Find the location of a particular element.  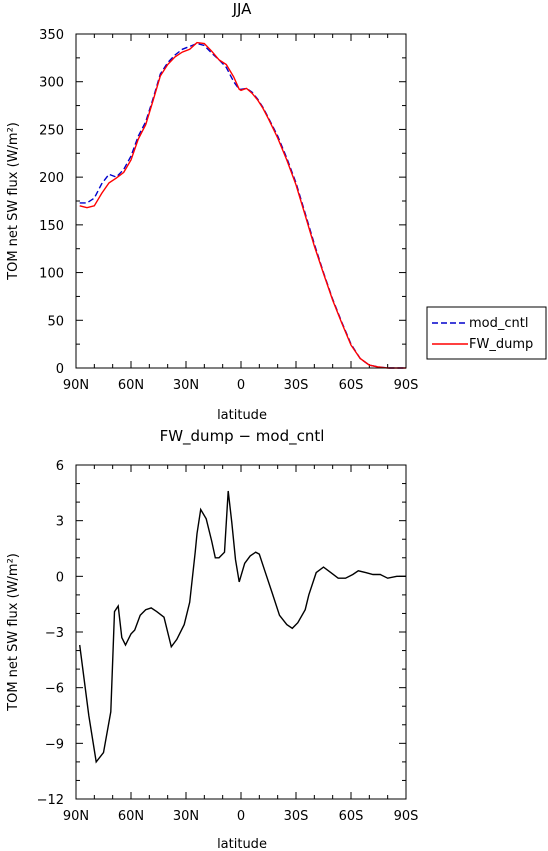

legend-box is located at coordinates (486, 333).